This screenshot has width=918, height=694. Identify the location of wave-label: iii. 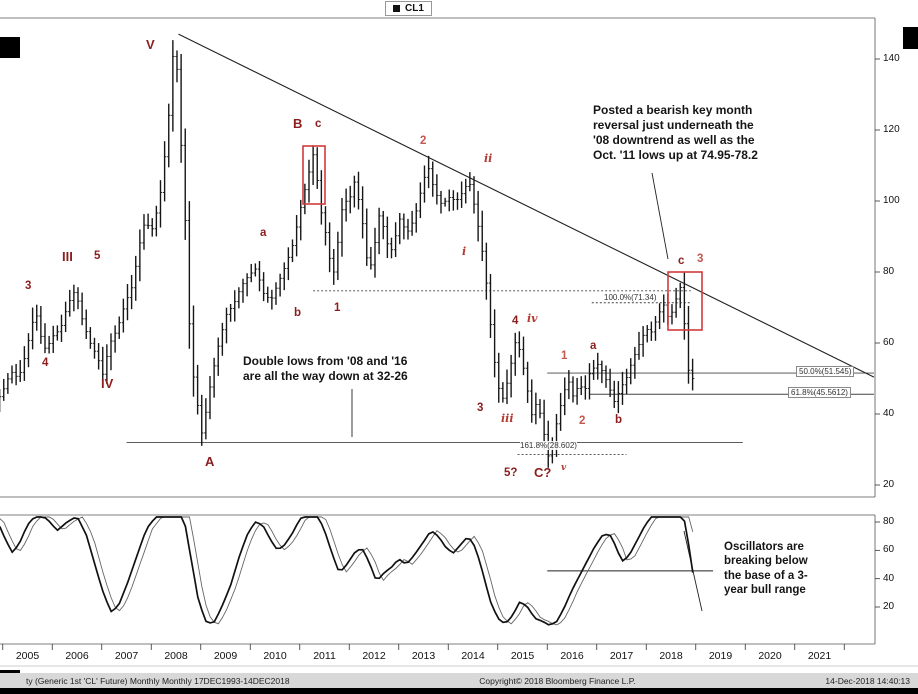
(507, 418).